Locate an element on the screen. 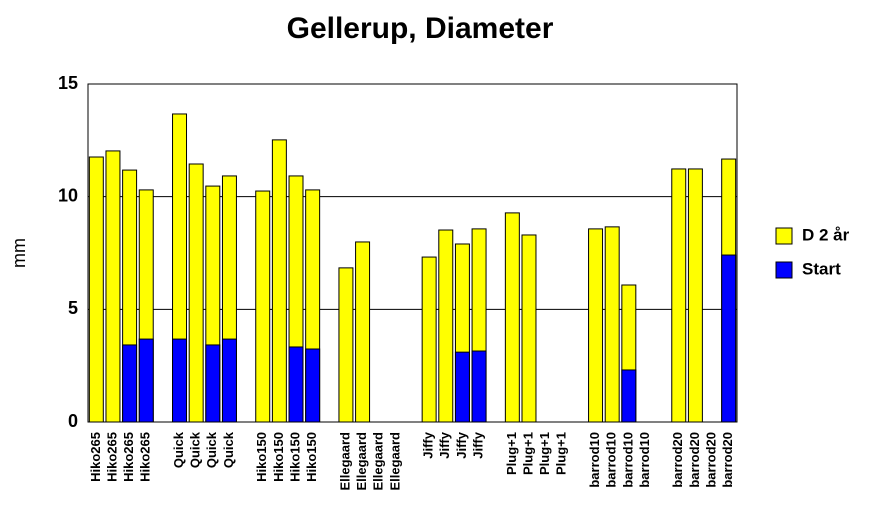  chart-title: Gellerup, Diameter is located at coordinates (420, 28).